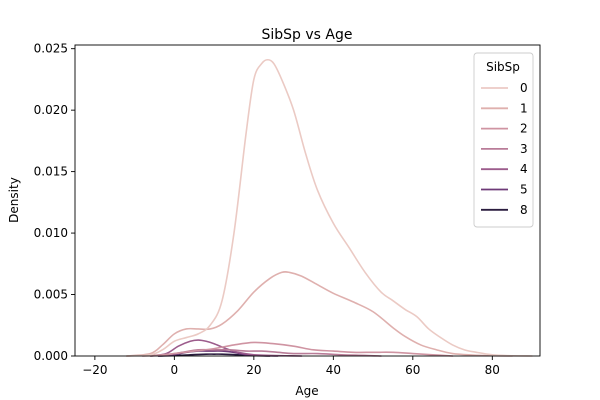 The width and height of the screenshot is (600, 400). I want to click on y-axis-label: Density, so click(14, 200).